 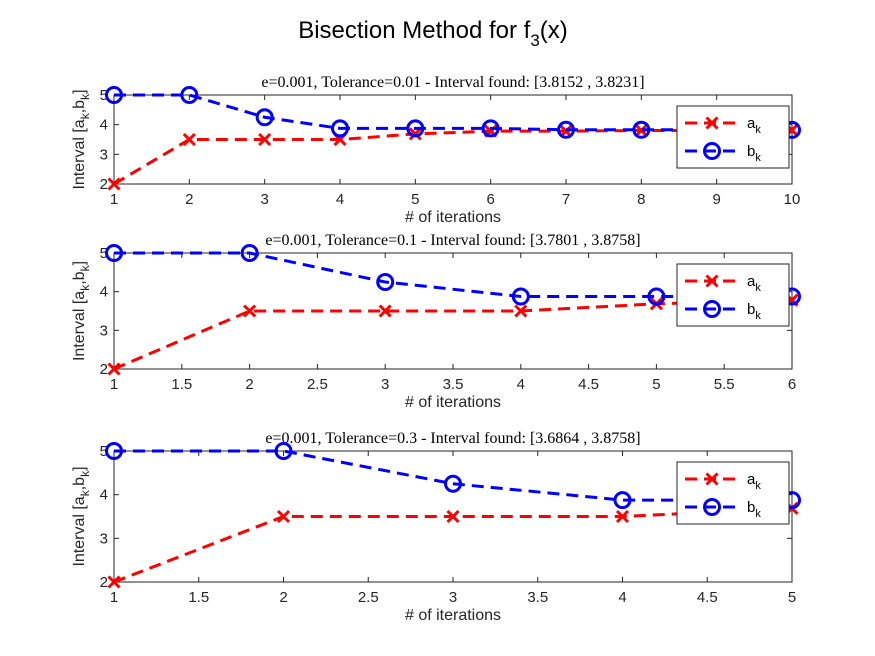 What do you see at coordinates (792, 199) in the screenshot?
I see `x-tick-label: 10` at bounding box center [792, 199].